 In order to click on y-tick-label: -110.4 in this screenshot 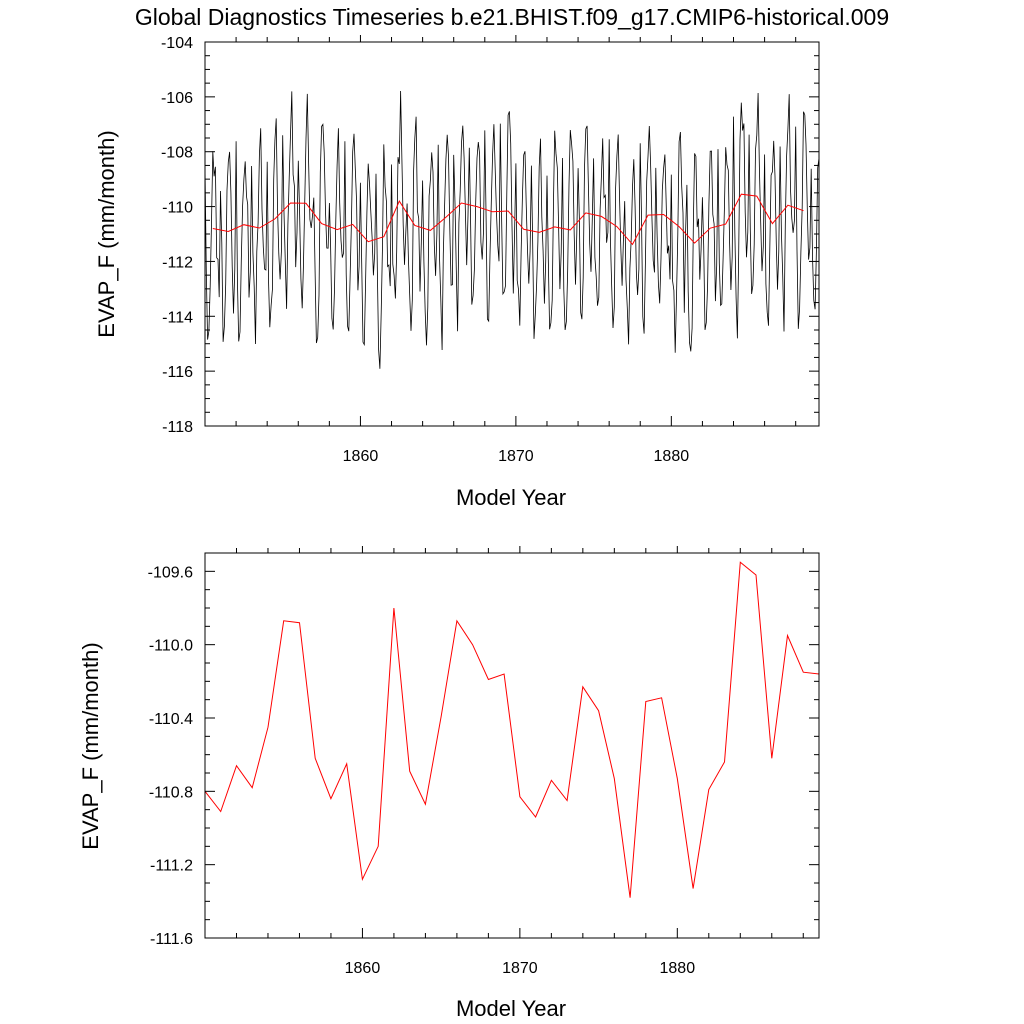, I will do `click(171, 719)`.